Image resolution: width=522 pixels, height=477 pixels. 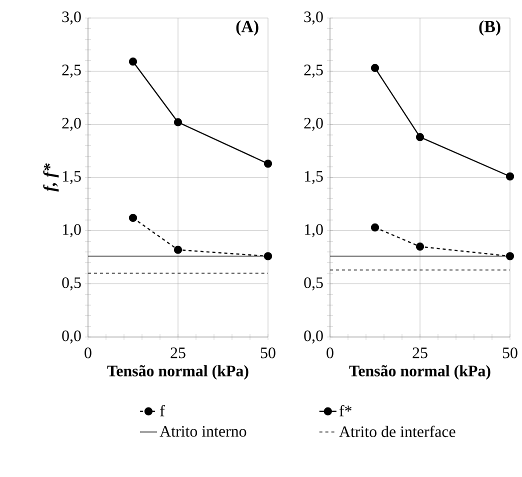 I want to click on legend-label: Atrito interno, so click(x=203, y=431).